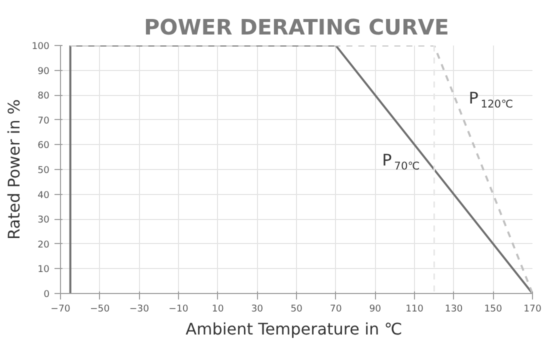 The image size is (557, 343). What do you see at coordinates (44, 71) in the screenshot?
I see `y-tick-label: 90` at bounding box center [44, 71].